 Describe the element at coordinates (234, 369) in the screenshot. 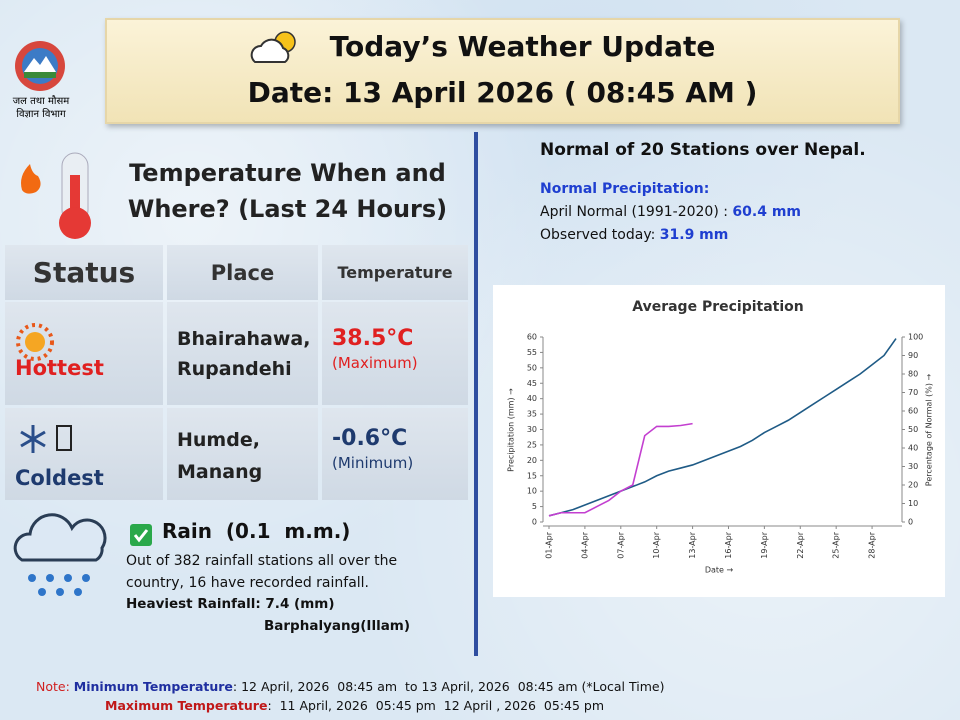

I see `place: Rupandehi` at that location.